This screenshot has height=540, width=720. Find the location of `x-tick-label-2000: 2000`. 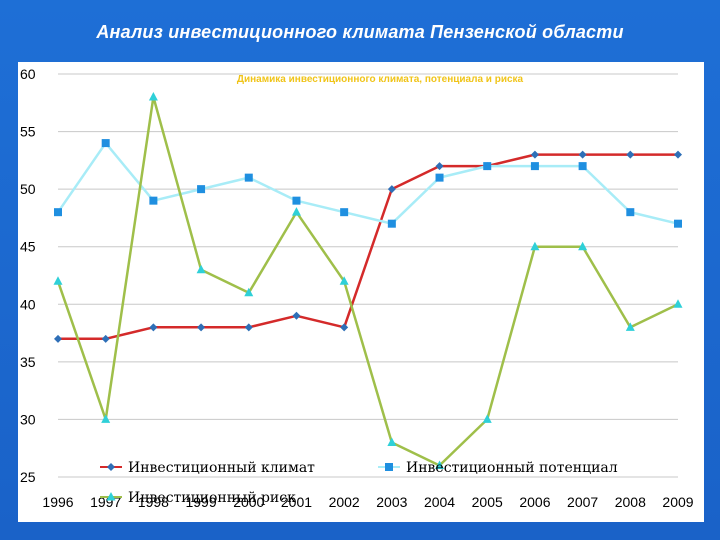

x-tick-label-2000: 2000 is located at coordinates (248, 502).